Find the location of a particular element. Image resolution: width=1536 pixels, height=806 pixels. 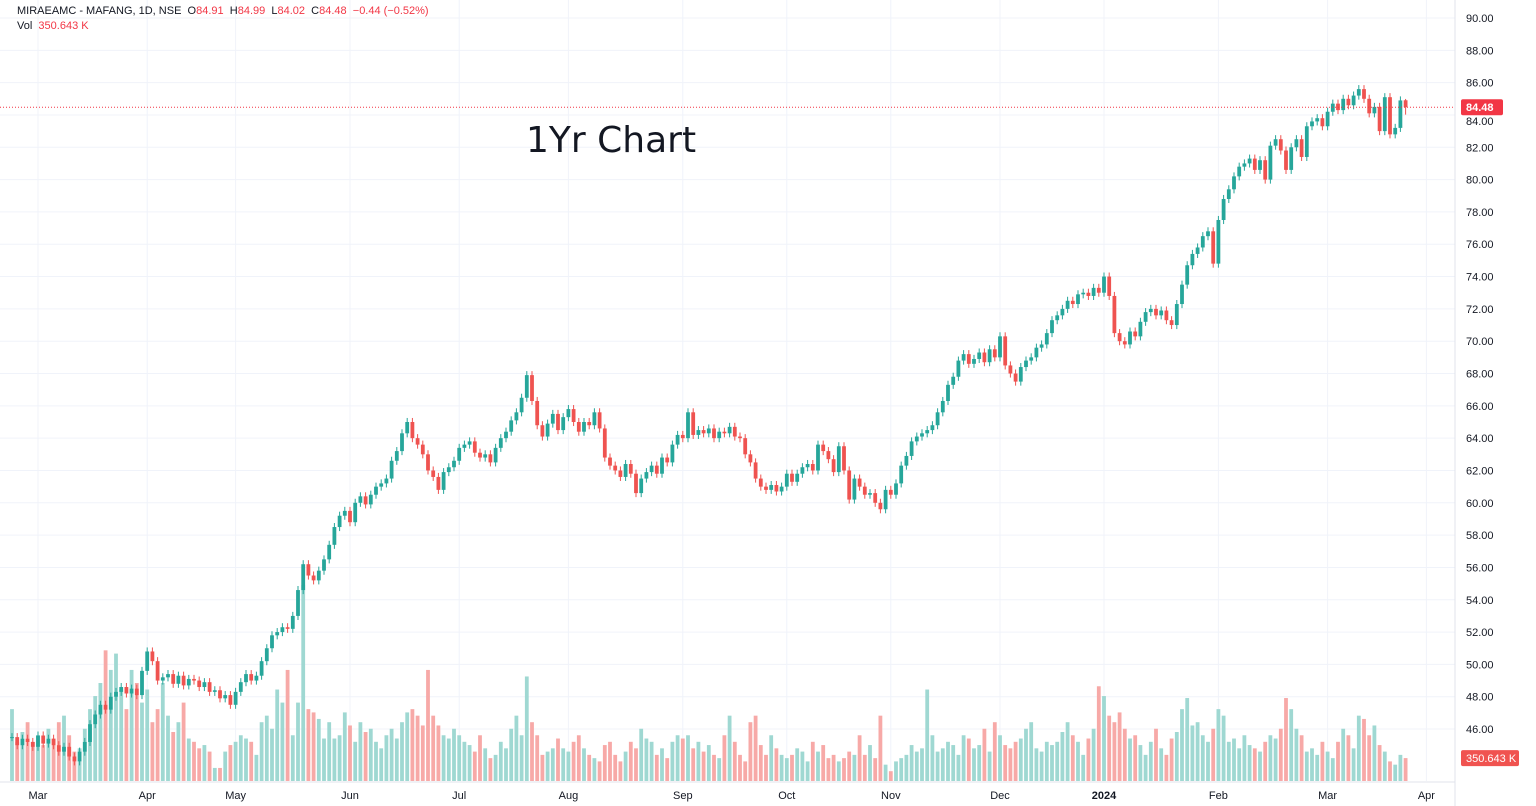

price-tick-label: 50.00 is located at coordinates (1480, 665).